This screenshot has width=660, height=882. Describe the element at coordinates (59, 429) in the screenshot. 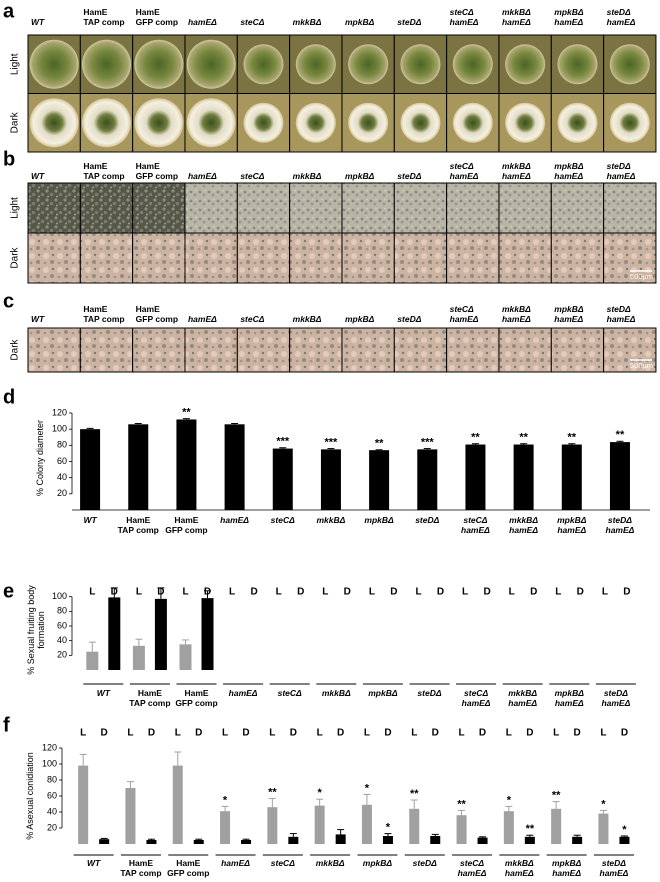

I see `y-tick-label: 100` at that location.